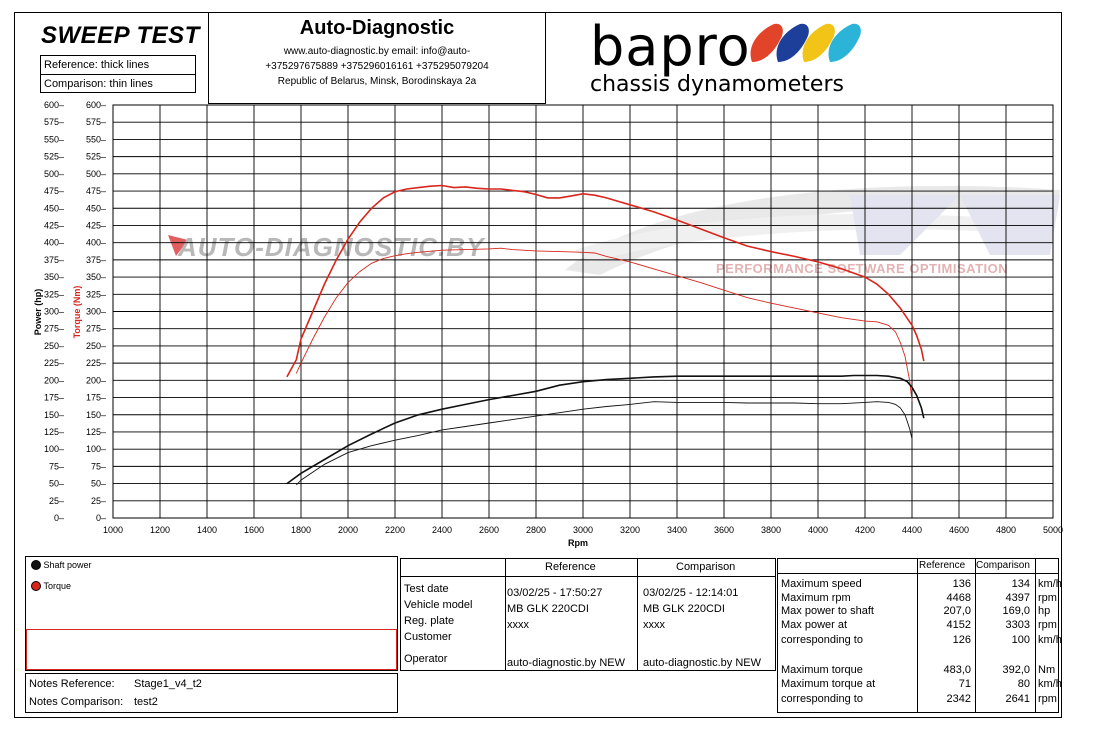 The height and width of the screenshot is (730, 1094). What do you see at coordinates (548, 609) in the screenshot?
I see `info-row-reference: MB GLK 220CDI` at bounding box center [548, 609].